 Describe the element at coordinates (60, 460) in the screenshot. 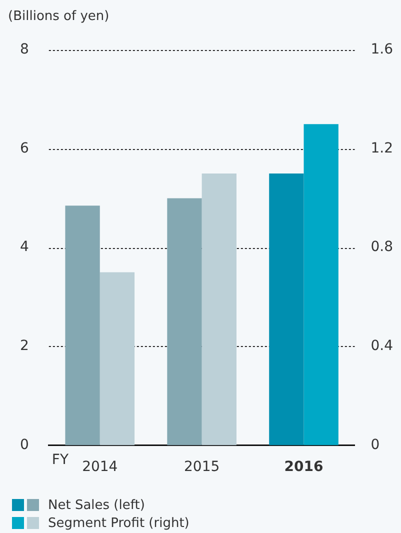

I see `x-axis-title: FY` at that location.